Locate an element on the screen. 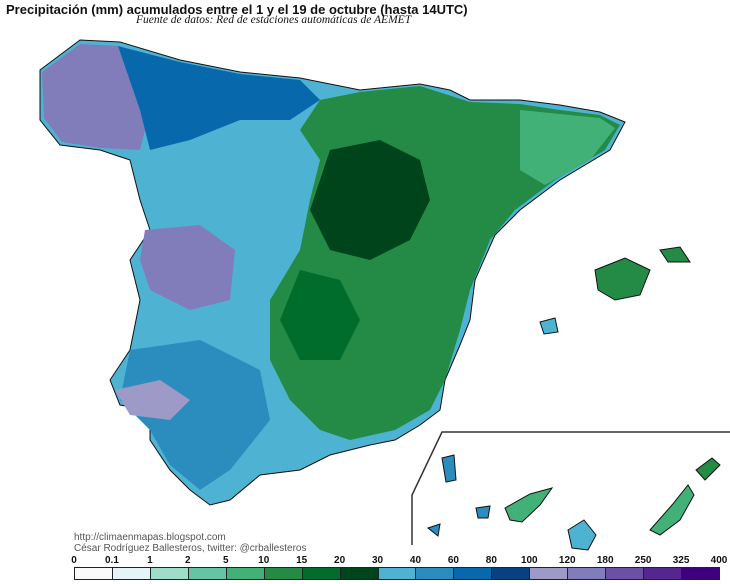  tenerife is located at coordinates (529, 505).